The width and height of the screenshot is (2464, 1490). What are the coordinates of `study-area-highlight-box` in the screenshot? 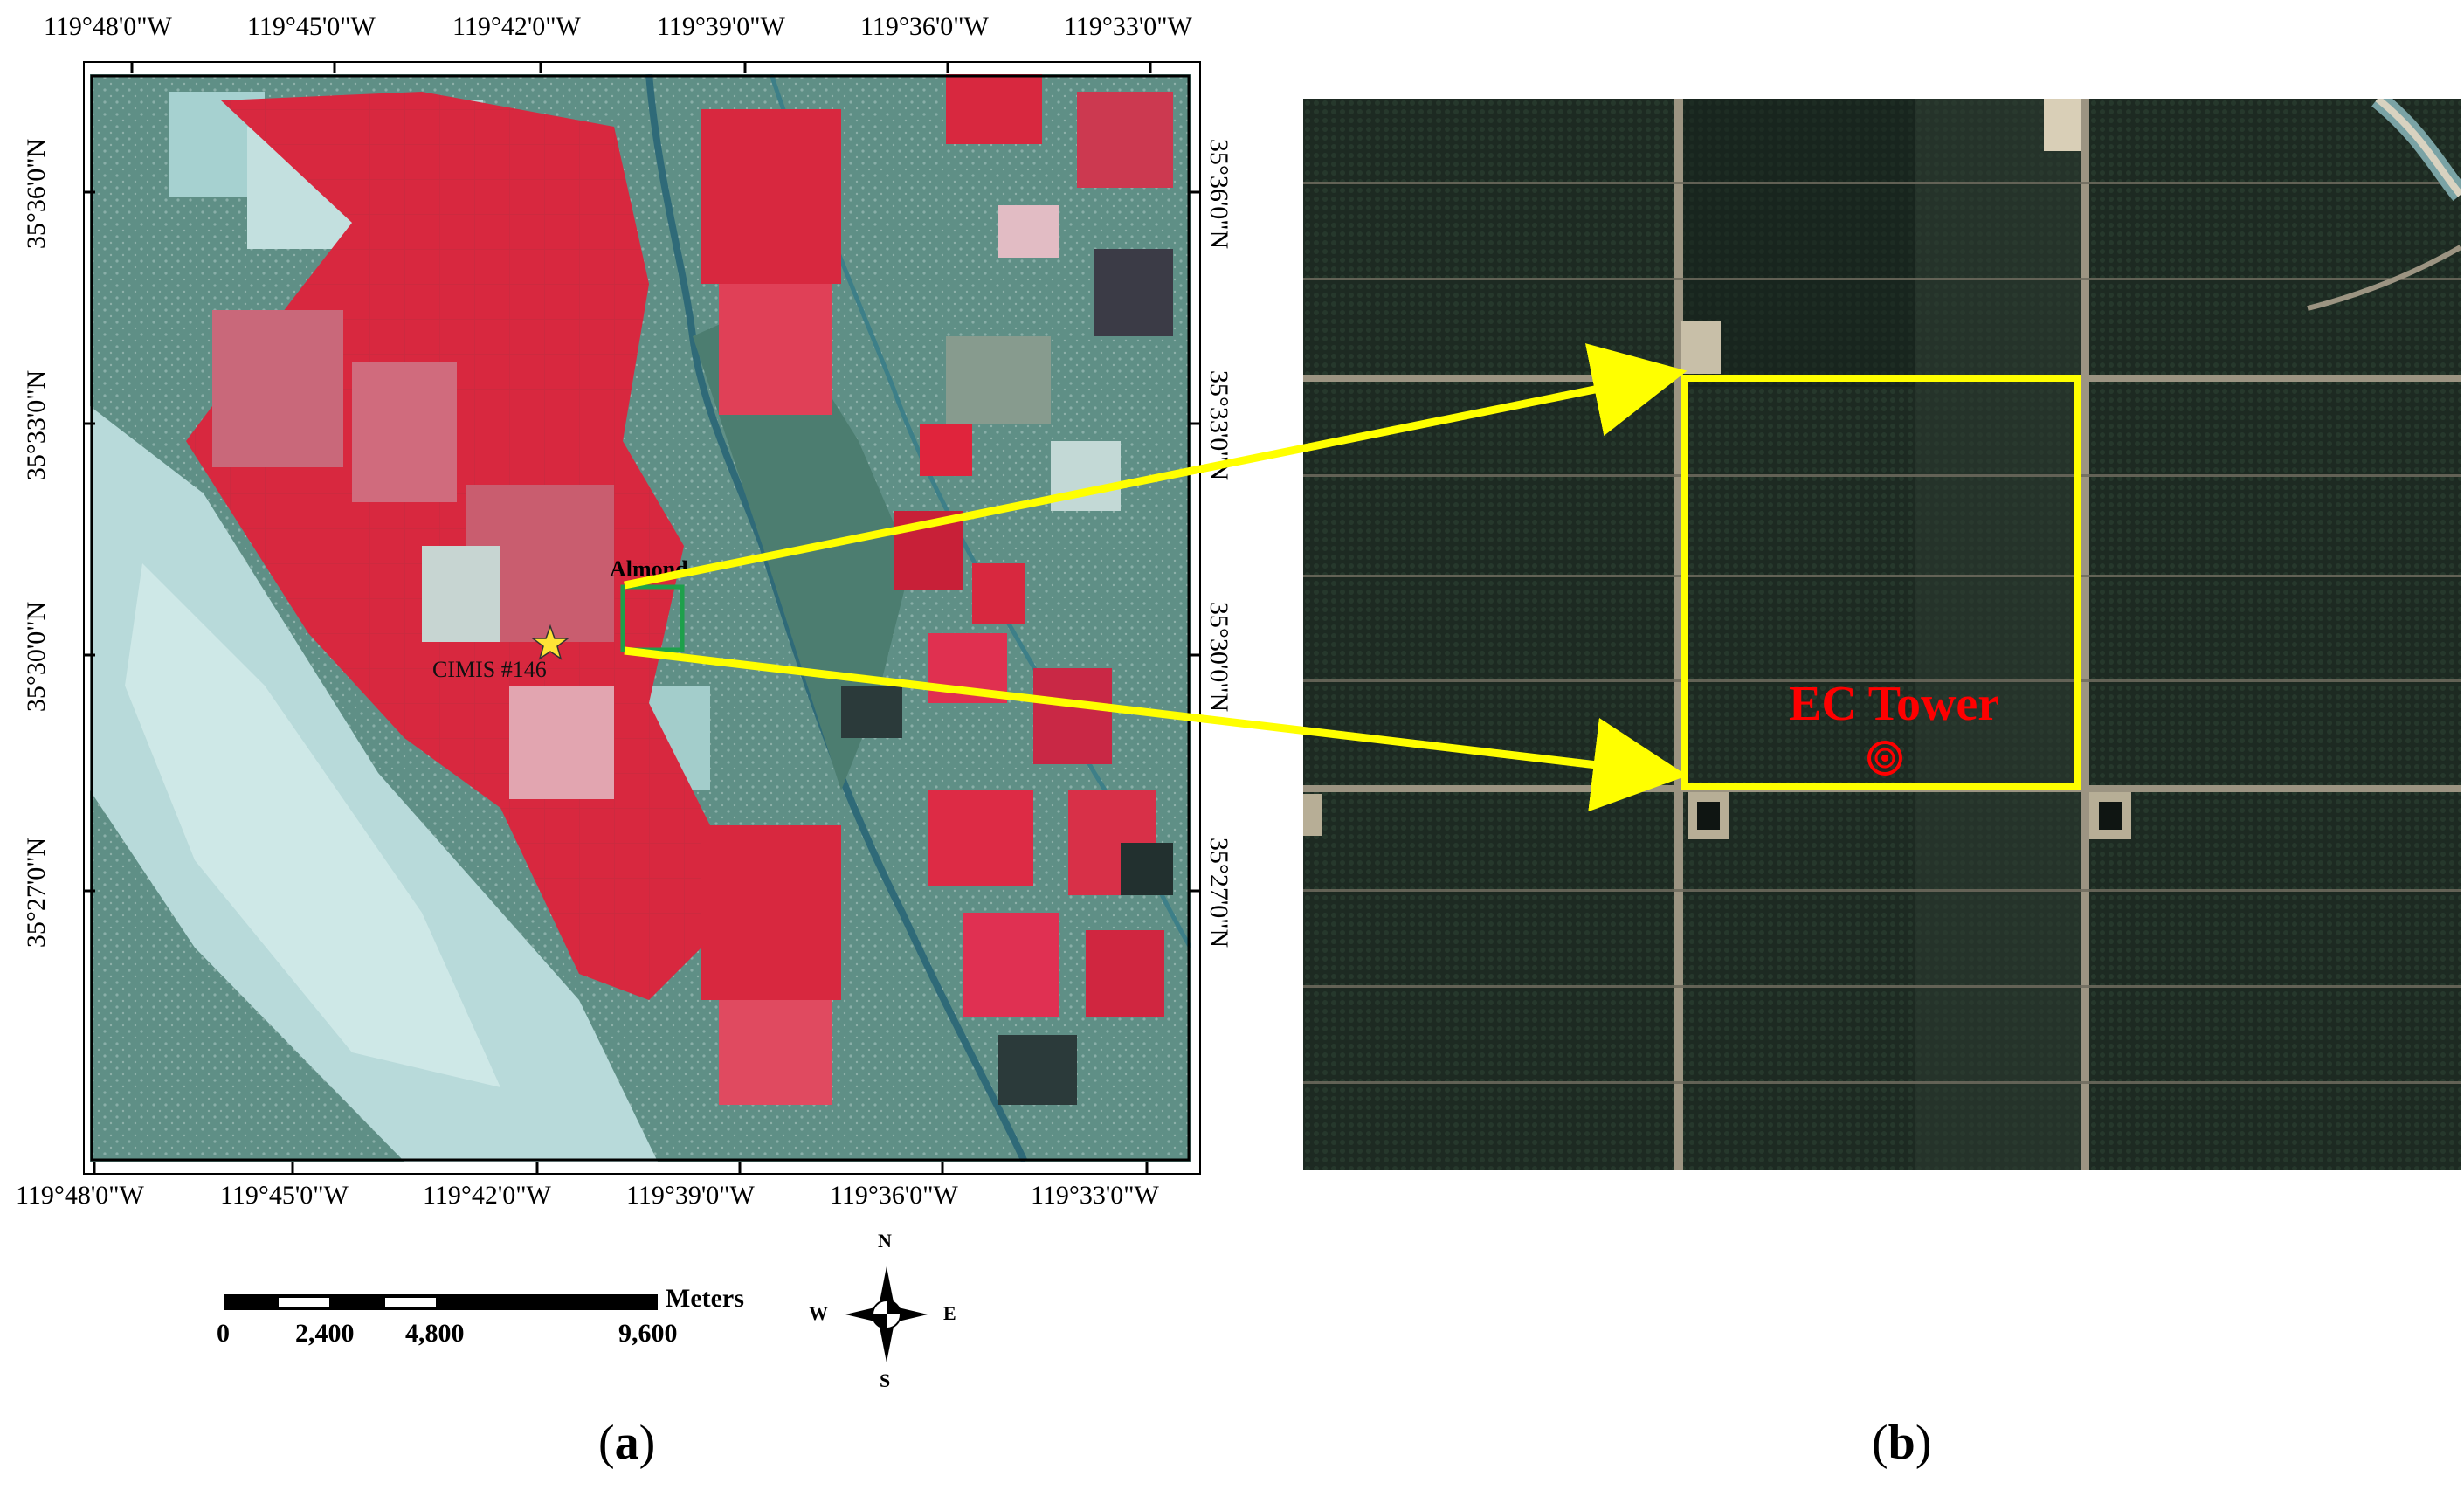 It's located at (1881, 582).